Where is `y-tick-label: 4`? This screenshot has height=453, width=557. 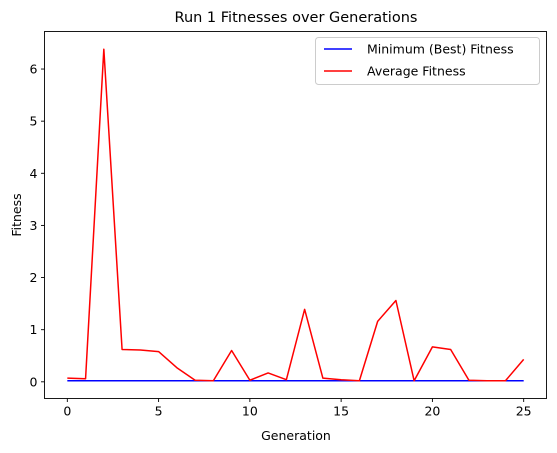 y-tick-label: 4 is located at coordinates (34, 173).